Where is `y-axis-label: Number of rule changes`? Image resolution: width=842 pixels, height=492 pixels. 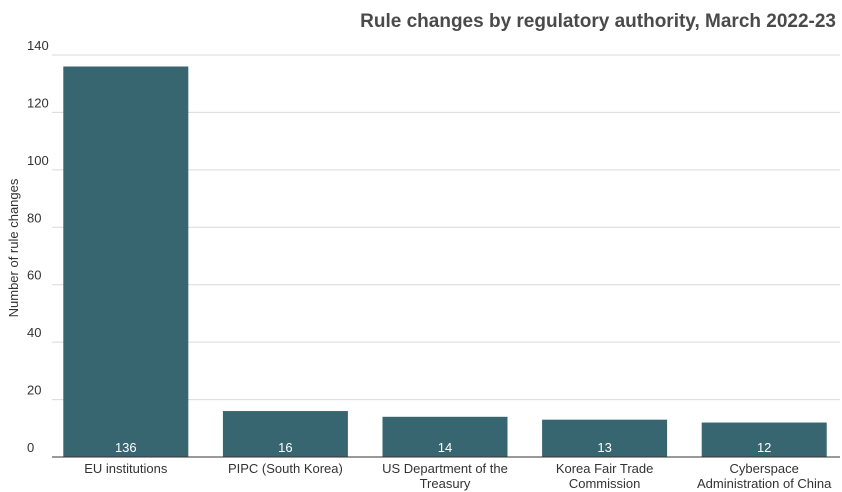
y-axis-label: Number of rule changes is located at coordinates (13, 247).